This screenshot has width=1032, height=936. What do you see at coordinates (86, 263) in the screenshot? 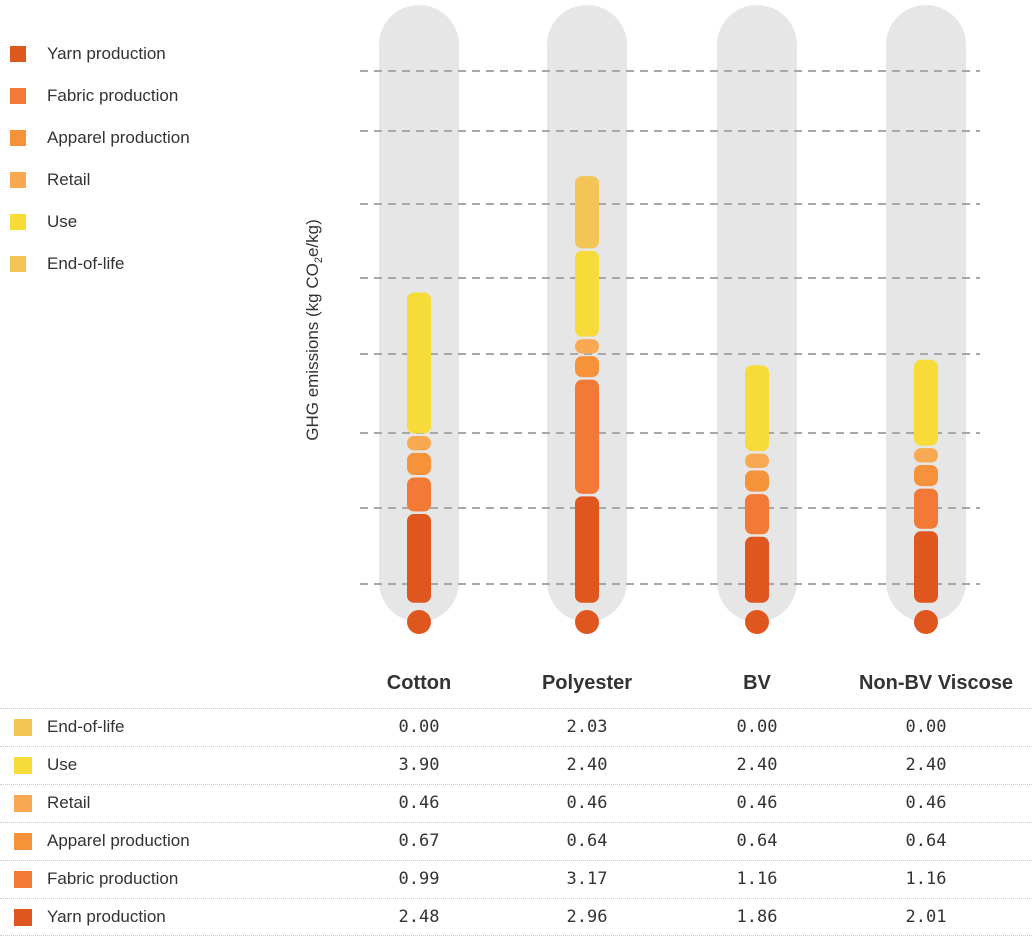
I see `legend-label: End-of-life` at bounding box center [86, 263].